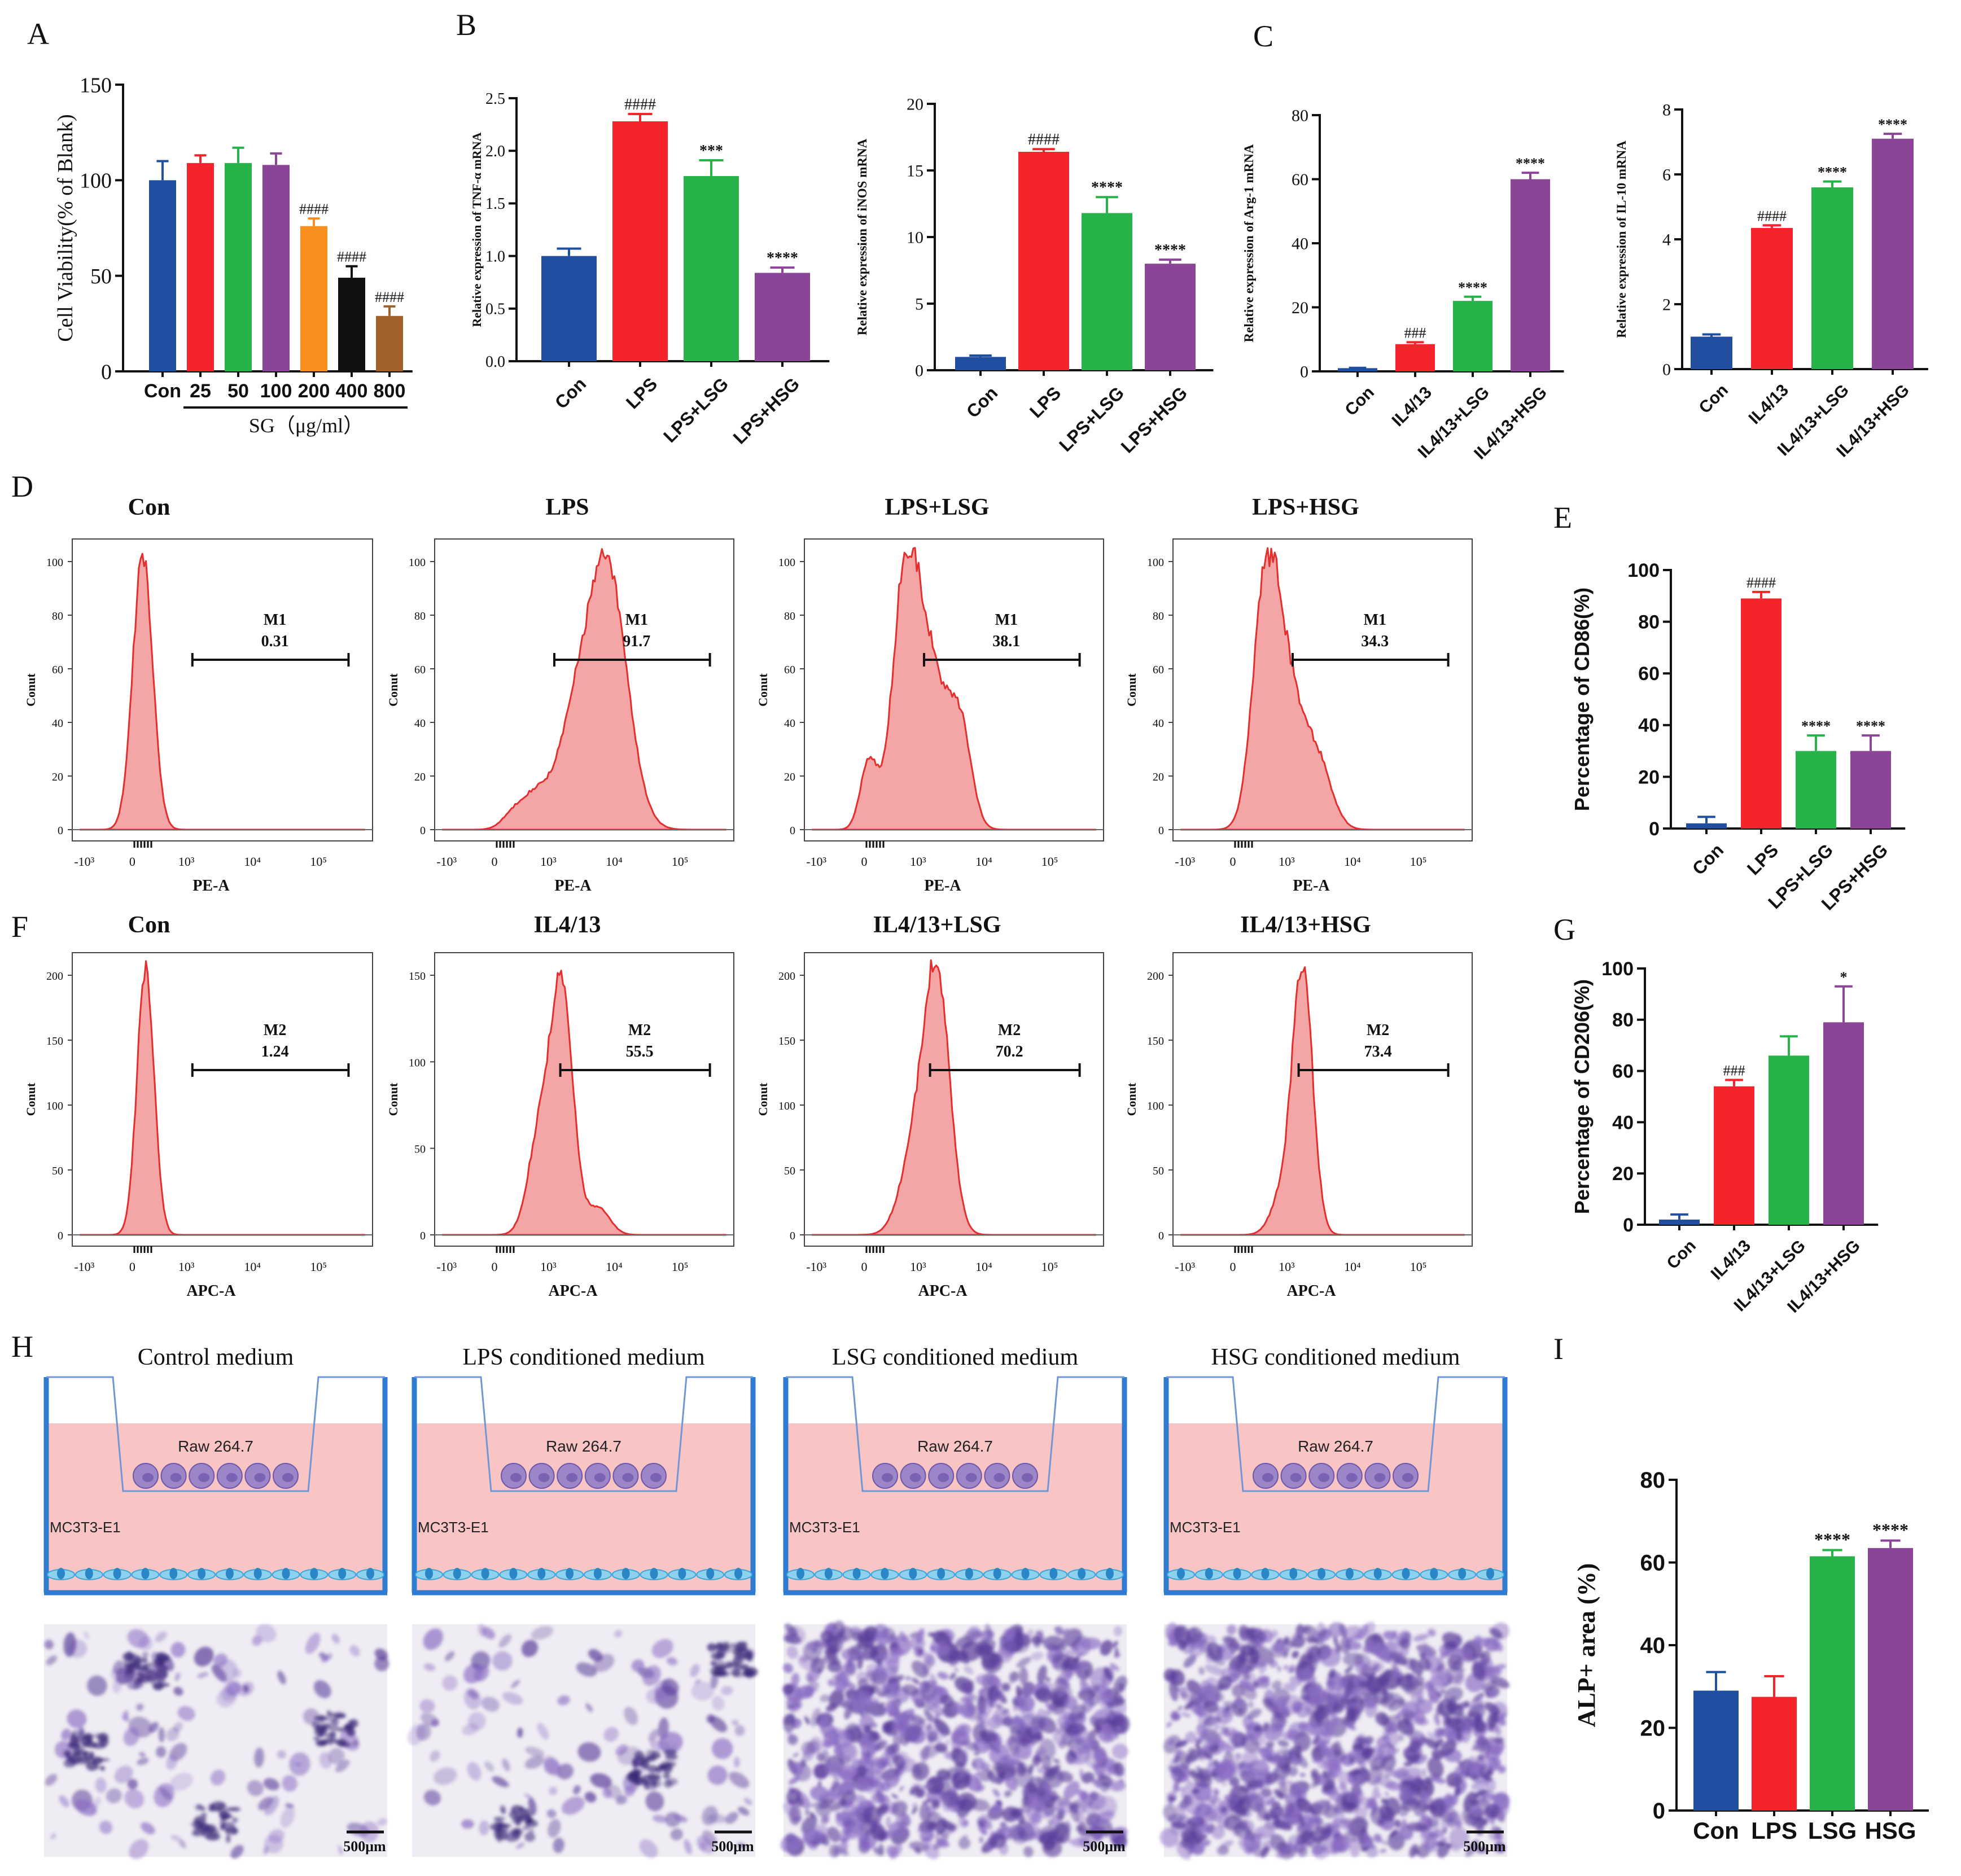 Image resolution: width=1961 pixels, height=1876 pixels. What do you see at coordinates (54, 562) in the screenshot?
I see `flow-y-tick-label: 100` at bounding box center [54, 562].